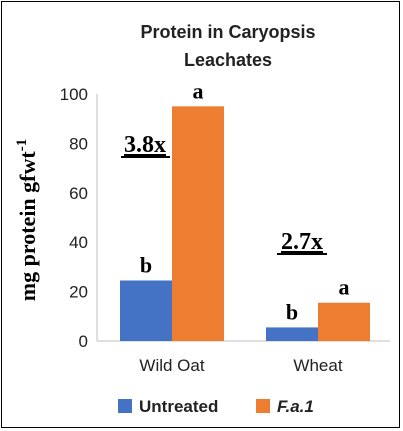 The image size is (403, 431). What do you see at coordinates (317, 365) in the screenshot?
I see `x-category-label: Wheat` at bounding box center [317, 365].